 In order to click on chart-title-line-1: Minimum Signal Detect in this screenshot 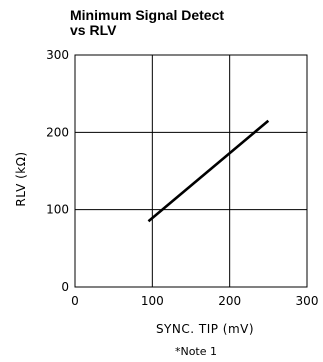, I will do `click(147, 15)`.